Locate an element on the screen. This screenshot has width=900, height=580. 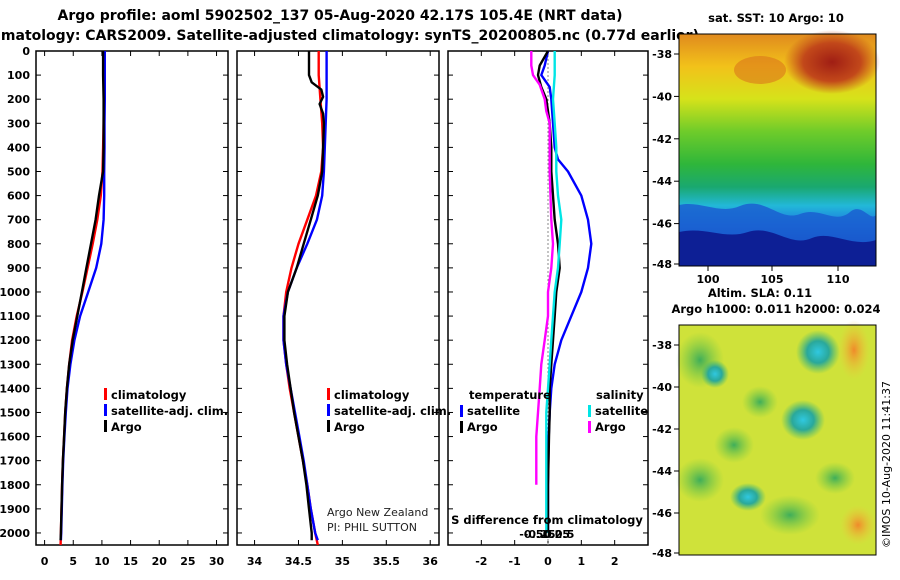
lat-tick-label: -38 is located at coordinates (662, 54).